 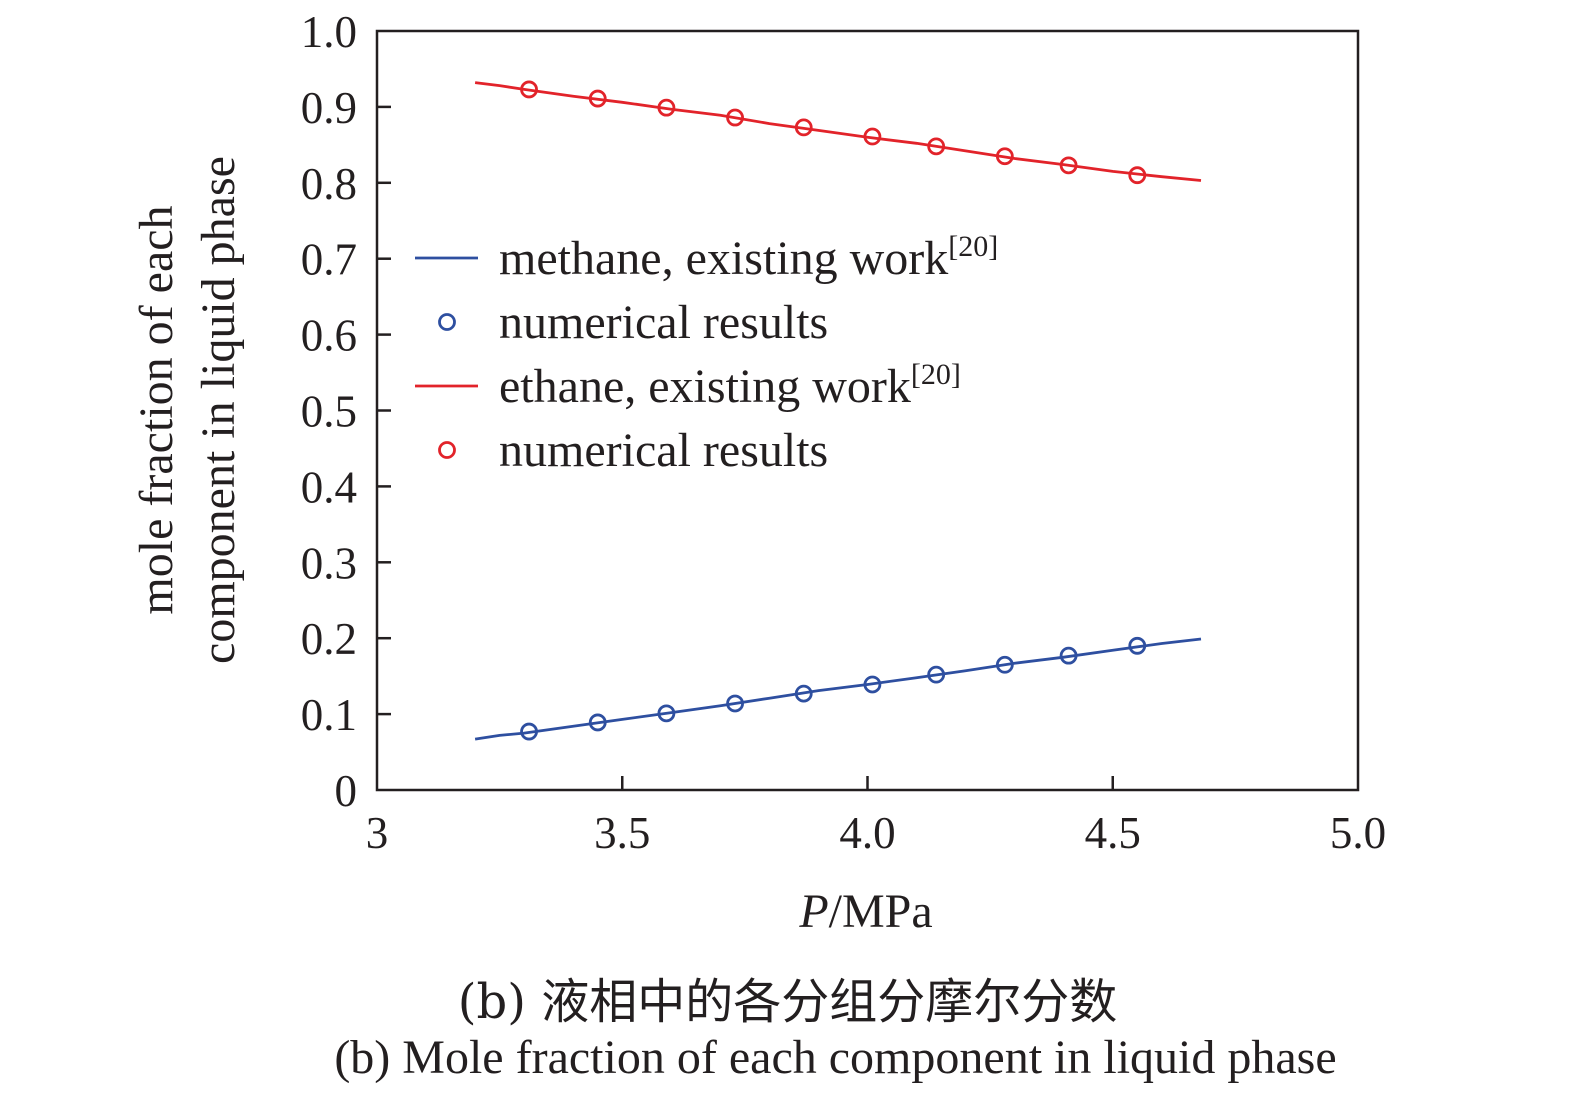 I want to click on legend-label-text: methane, existing work, so click(x=723, y=258).